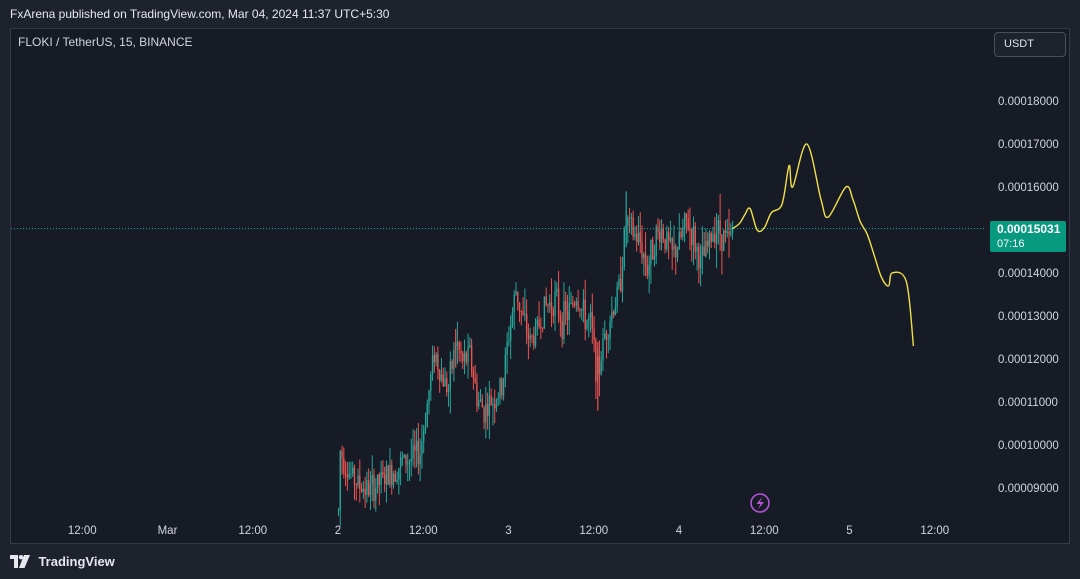  I want to click on x-tick-label: 12:00, so click(764, 531).